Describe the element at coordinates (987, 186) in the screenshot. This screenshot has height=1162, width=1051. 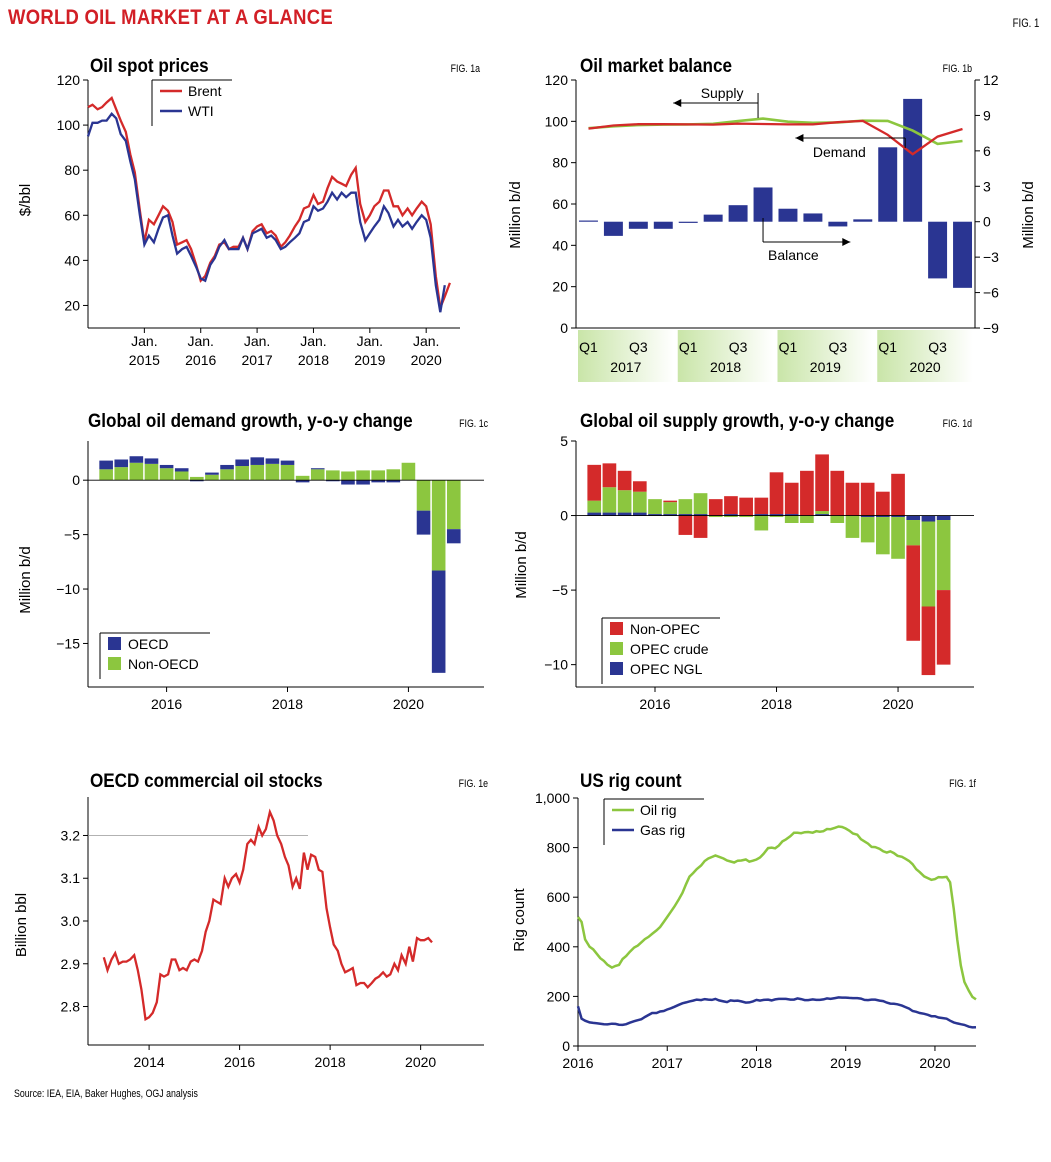
I see `y-tick-label-right: 3` at that location.